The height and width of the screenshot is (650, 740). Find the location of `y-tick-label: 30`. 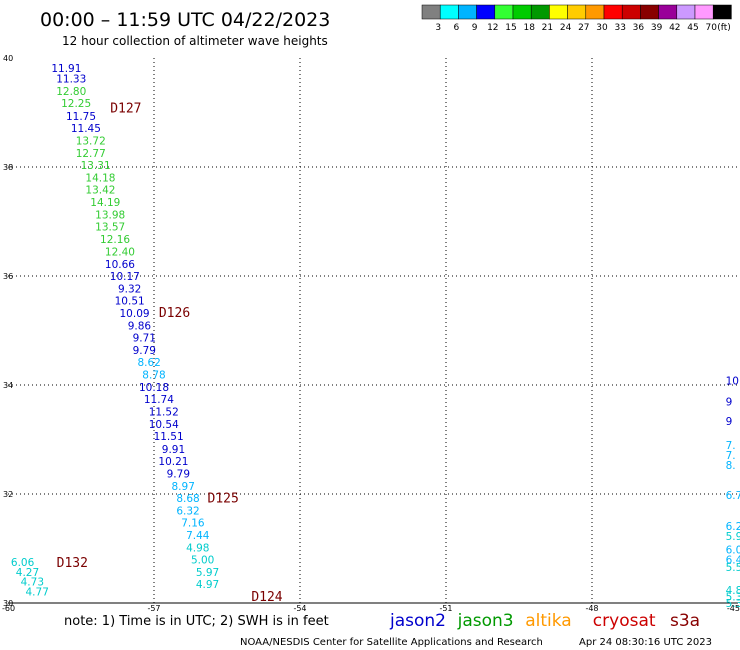

y-tick-label: 30 is located at coordinates (8, 603).